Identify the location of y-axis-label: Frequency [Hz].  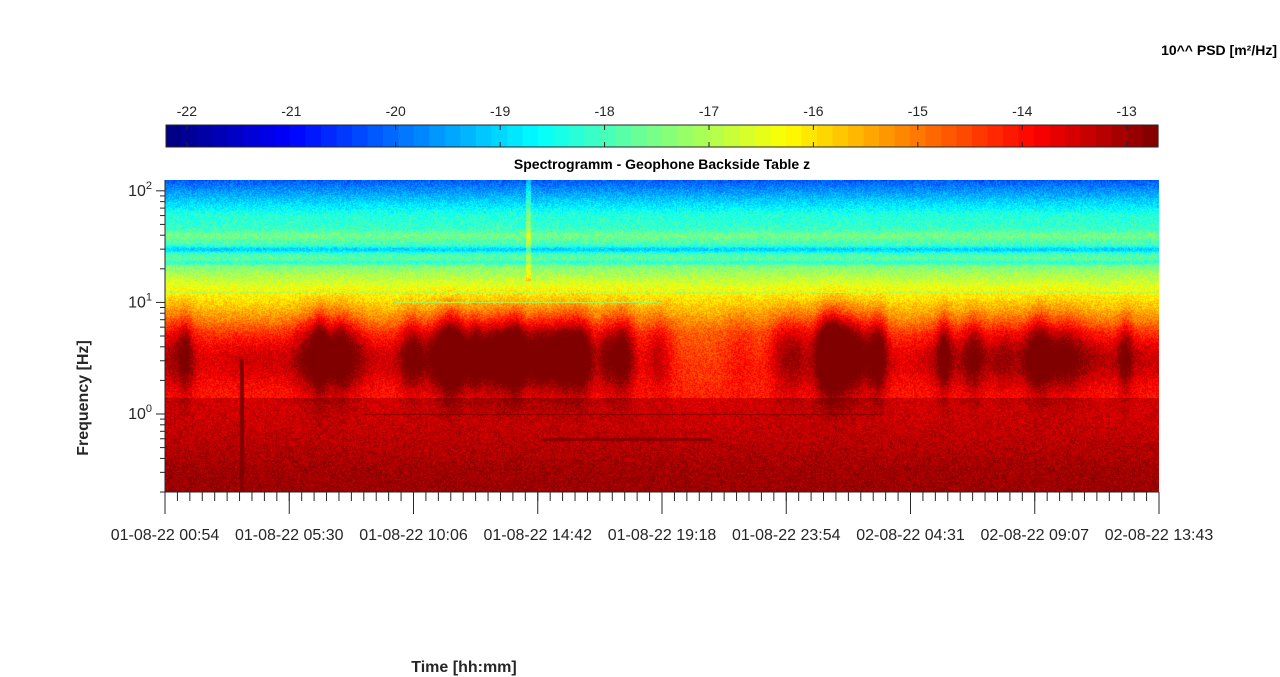
(83, 398).